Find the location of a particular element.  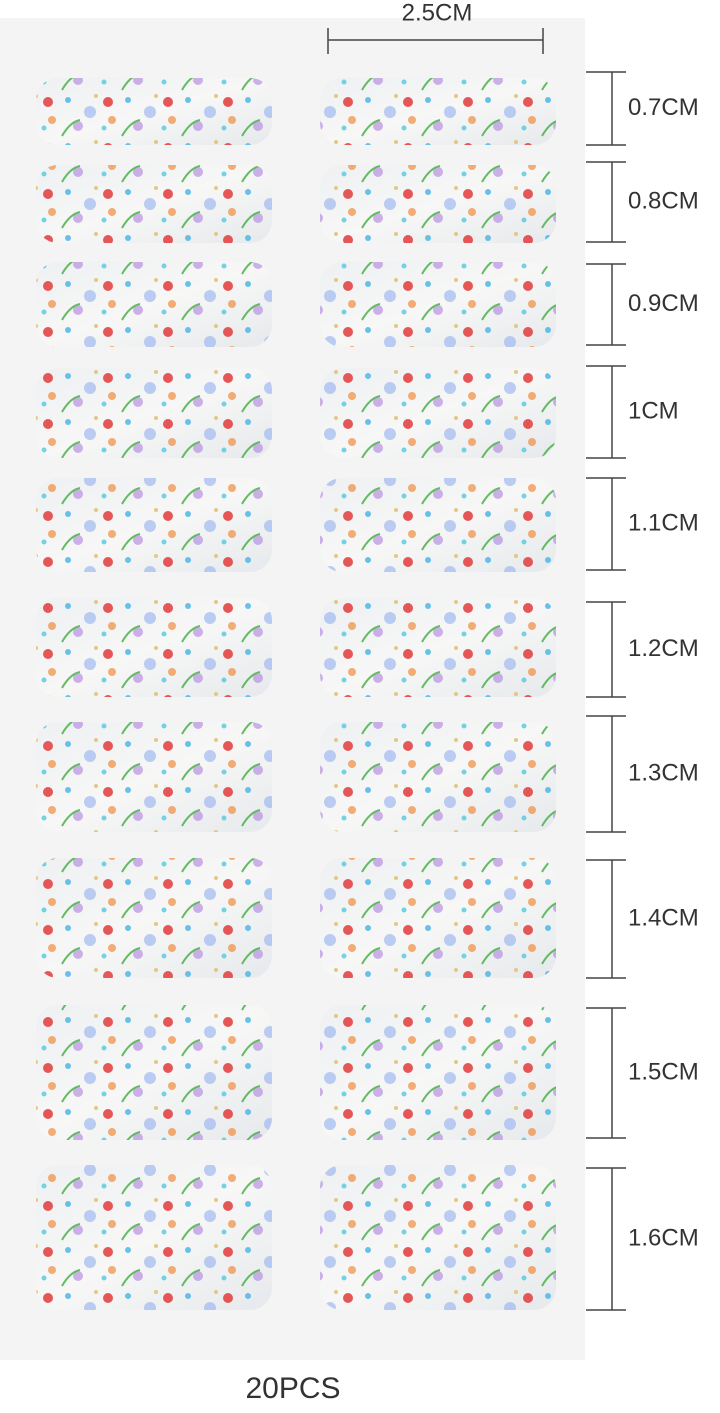

width-label: 2.5CM is located at coordinates (437, 13).